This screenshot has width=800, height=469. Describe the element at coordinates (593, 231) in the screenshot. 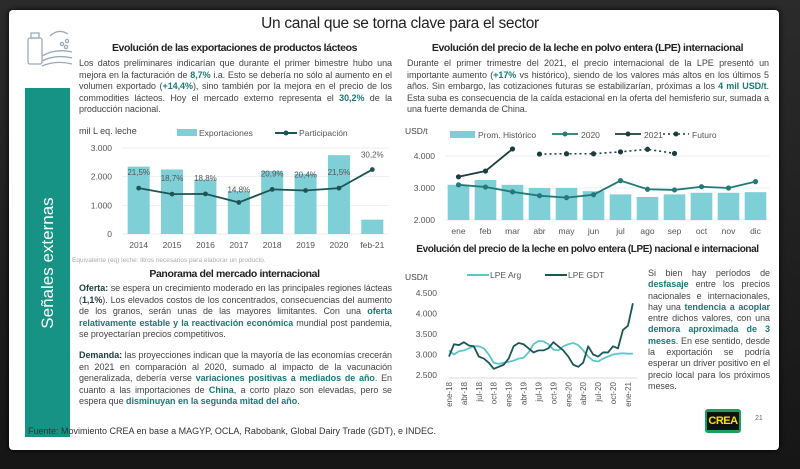

I see `x-tick-label: jun` at that location.